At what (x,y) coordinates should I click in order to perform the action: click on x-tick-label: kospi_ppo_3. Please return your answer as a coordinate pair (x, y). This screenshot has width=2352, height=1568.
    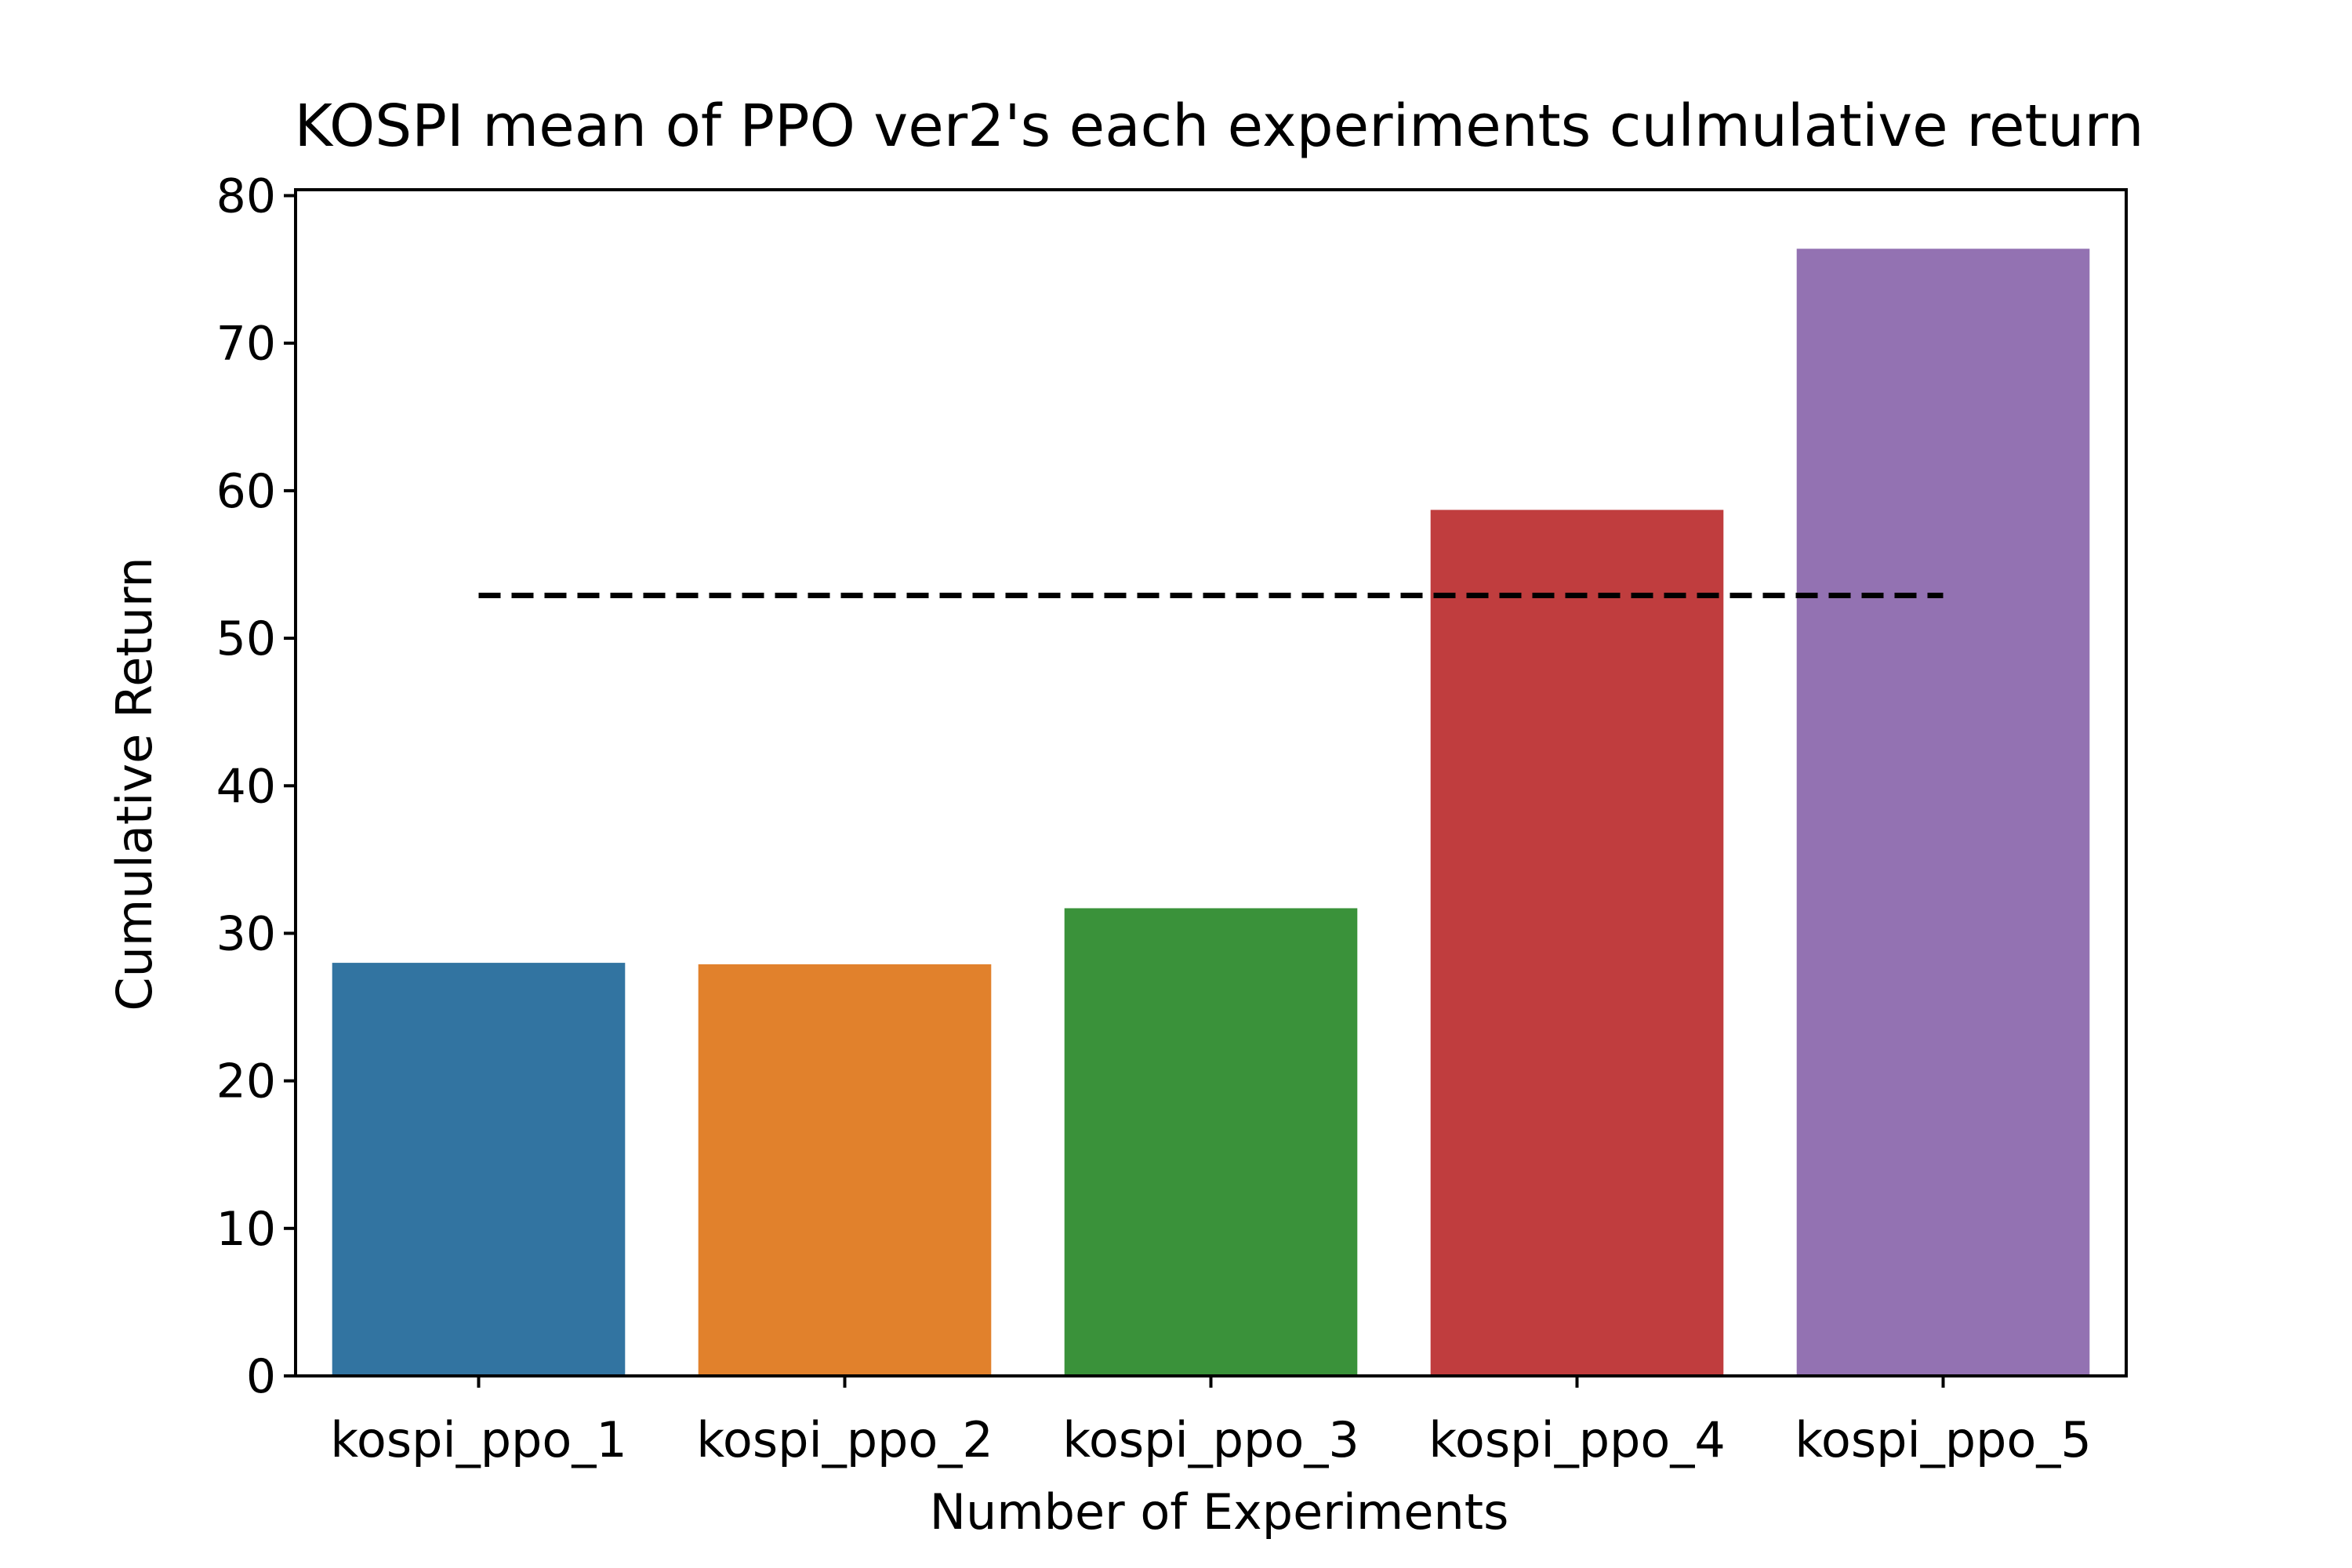
    Looking at the image, I should click on (1210, 1439).